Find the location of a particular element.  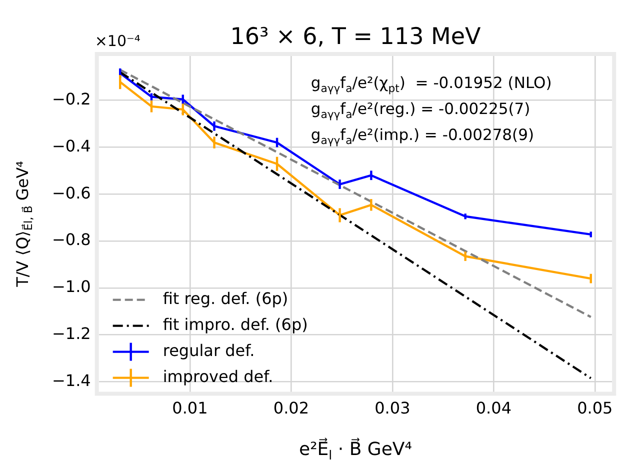

x-tick-label: 0.02 is located at coordinates (291, 408).